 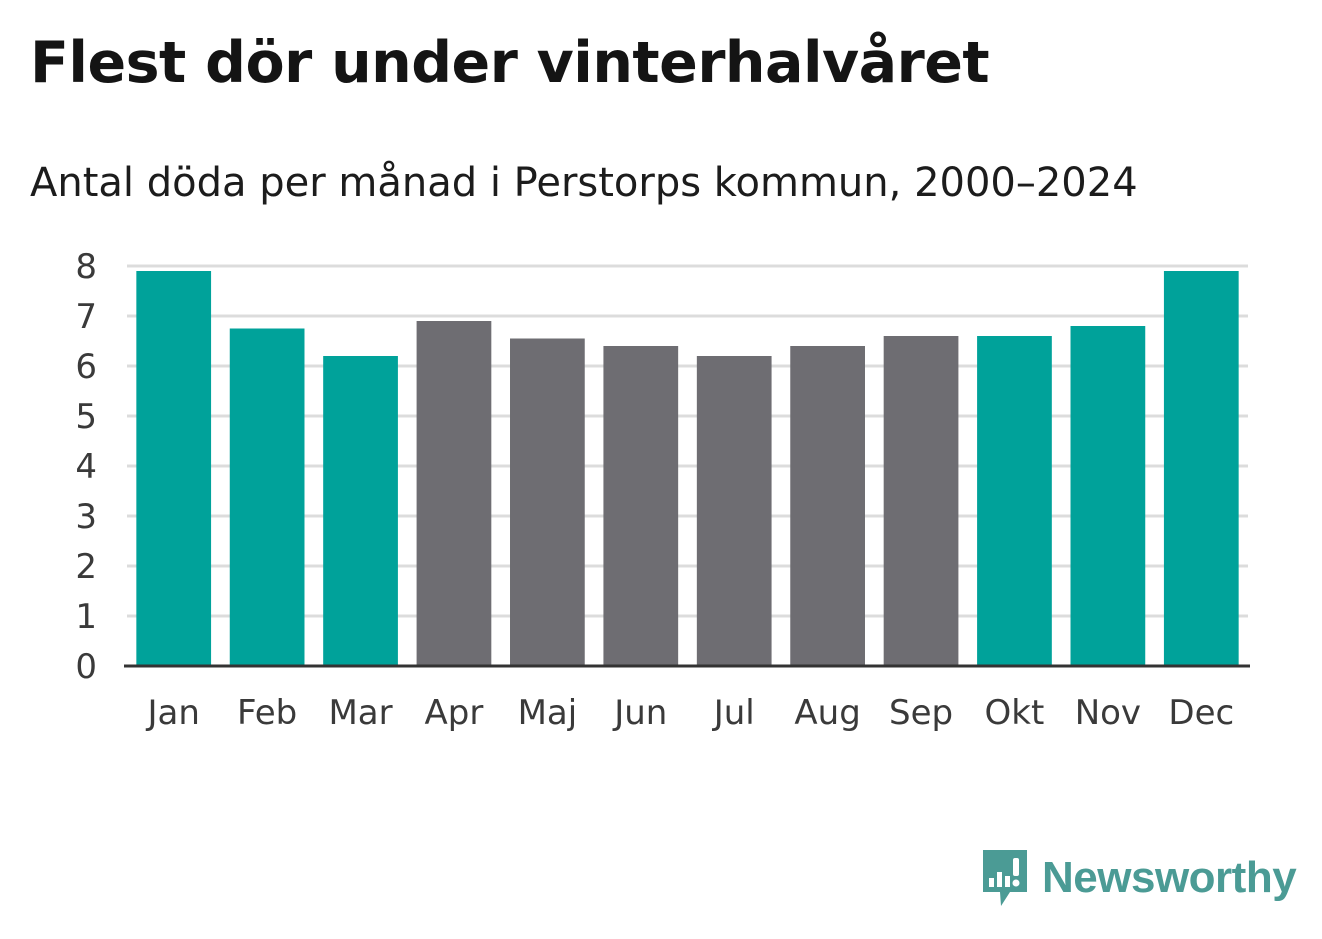 What do you see at coordinates (86, 367) in the screenshot?
I see `y-tick-label: 6` at bounding box center [86, 367].